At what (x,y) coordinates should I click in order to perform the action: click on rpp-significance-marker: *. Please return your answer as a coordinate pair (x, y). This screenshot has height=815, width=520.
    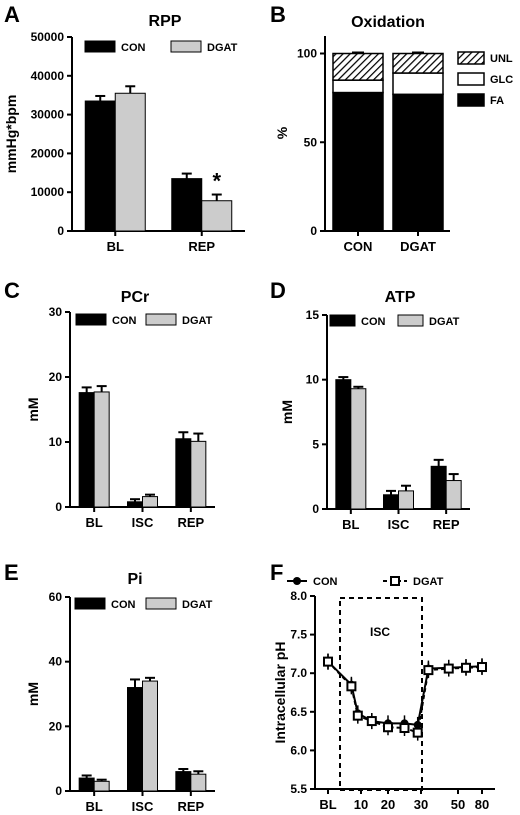
    Looking at the image, I should click on (216, 181).